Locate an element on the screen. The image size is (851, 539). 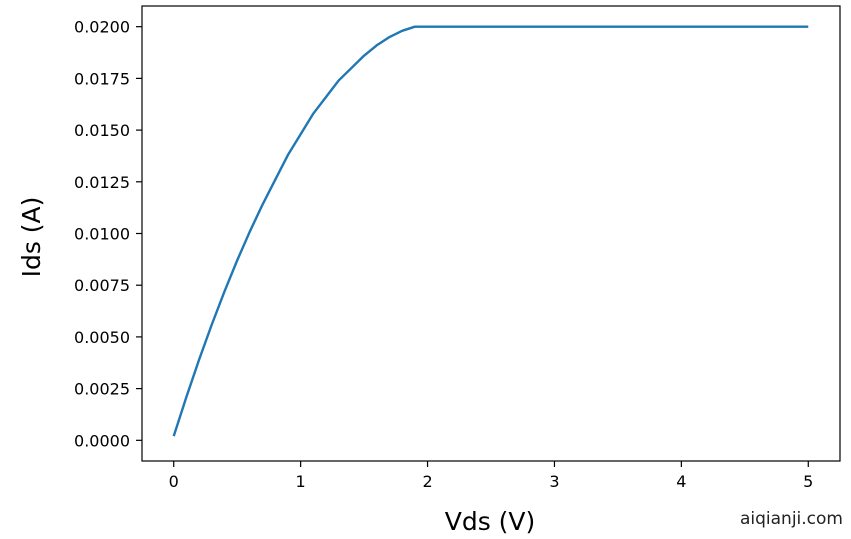
watermark-text: aiqianji.com is located at coordinates (791, 519).